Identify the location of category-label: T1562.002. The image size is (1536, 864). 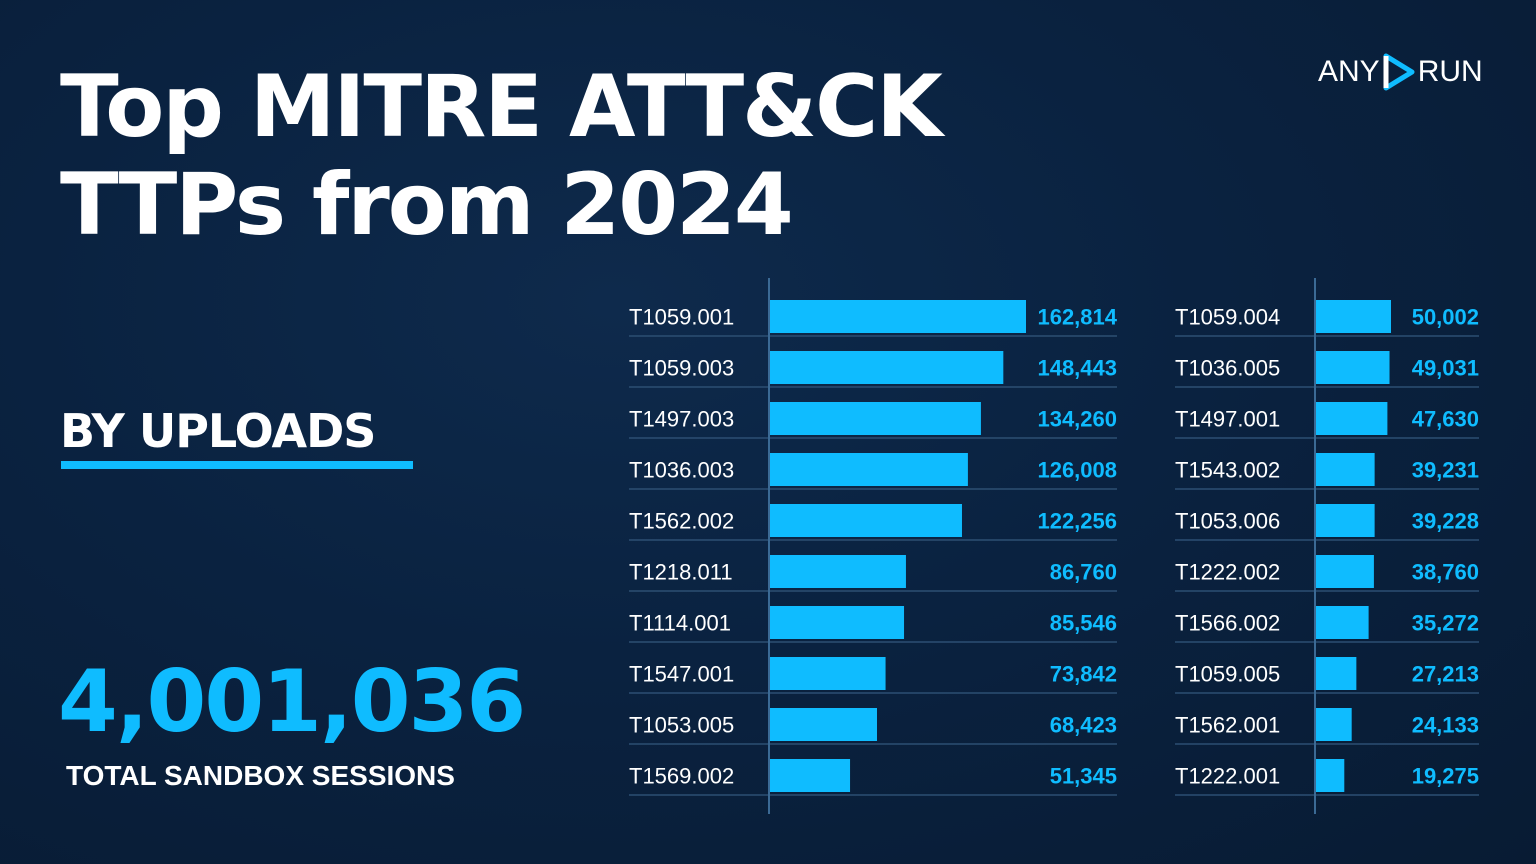
(681, 521).